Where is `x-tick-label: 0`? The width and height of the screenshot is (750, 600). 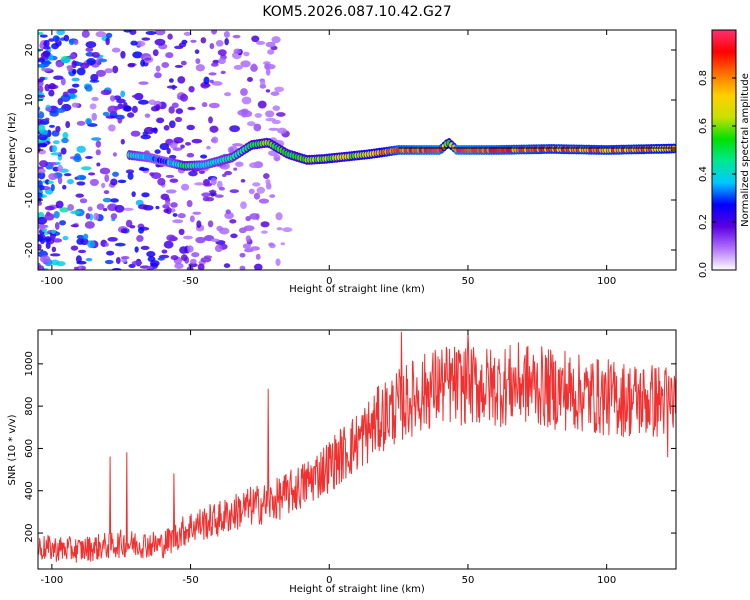
x-tick-label: 0 is located at coordinates (329, 281).